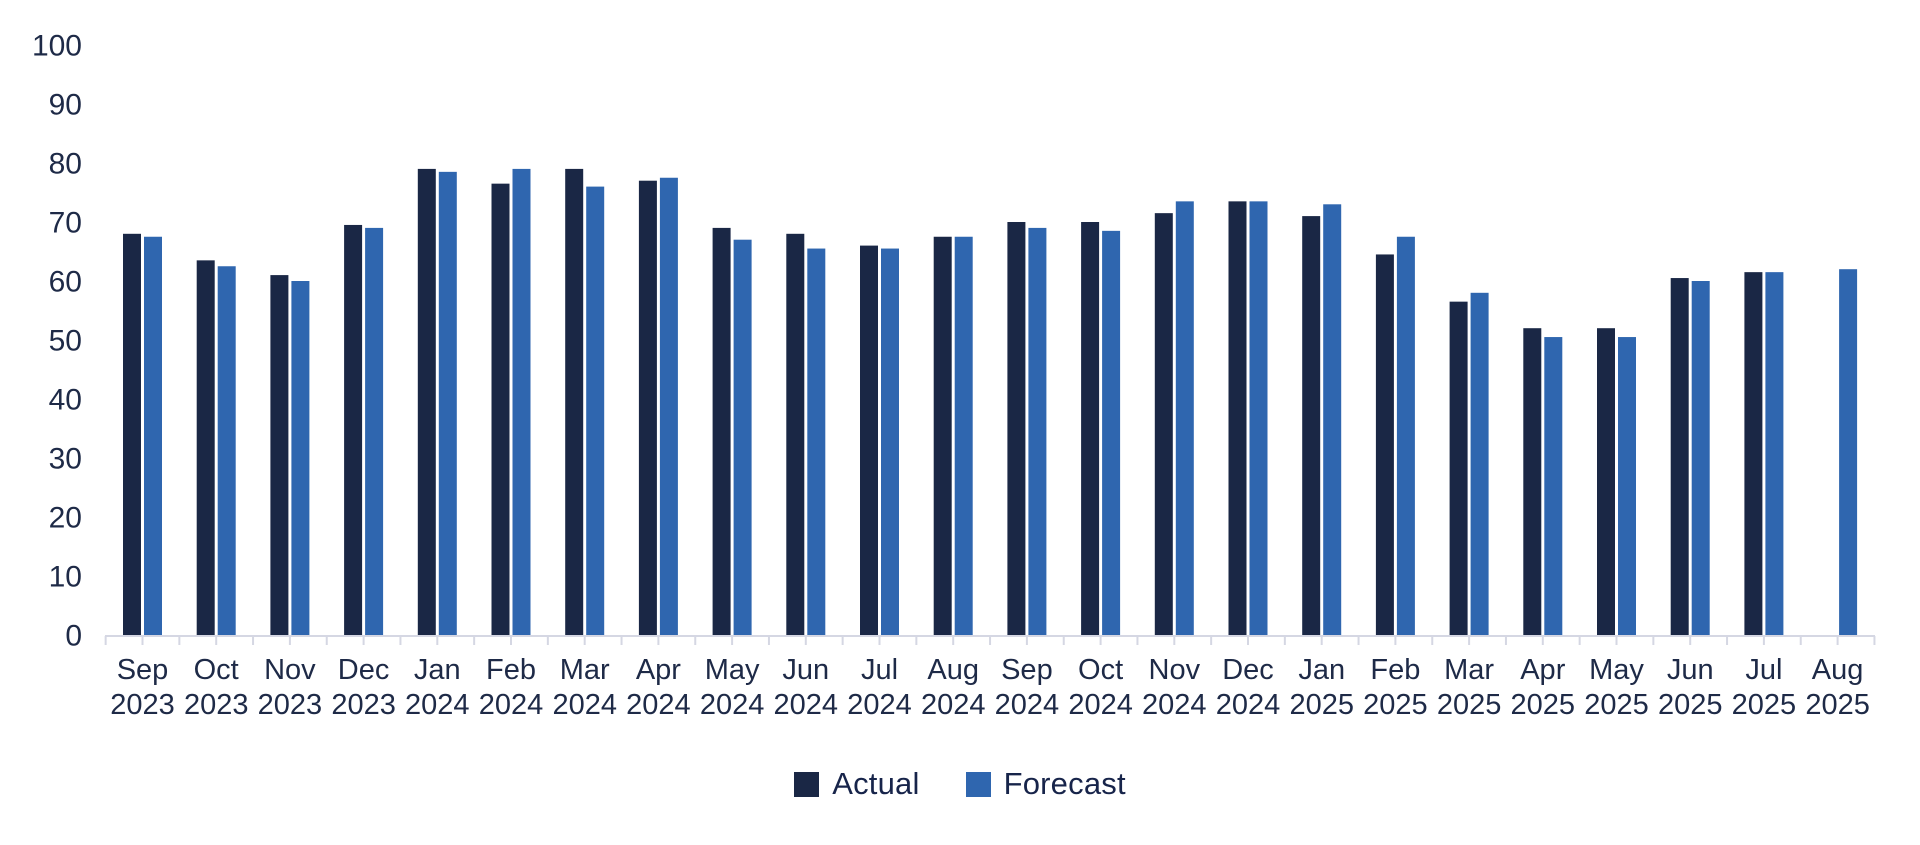 The height and width of the screenshot is (845, 1920). I want to click on bar-forecast-aug-2025, so click(1848, 452).